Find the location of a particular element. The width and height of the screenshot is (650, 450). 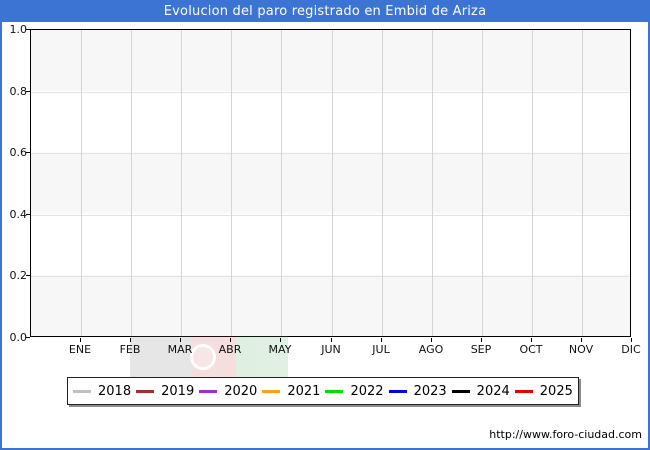

x-tick-label: AGO is located at coordinates (431, 349).